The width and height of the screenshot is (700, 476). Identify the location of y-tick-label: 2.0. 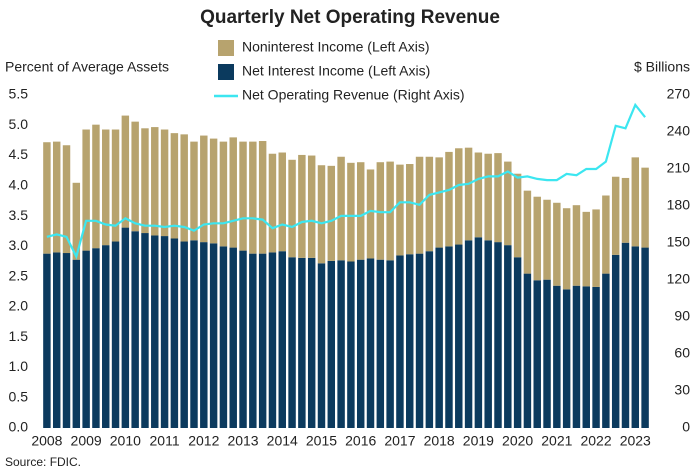
(19, 306).